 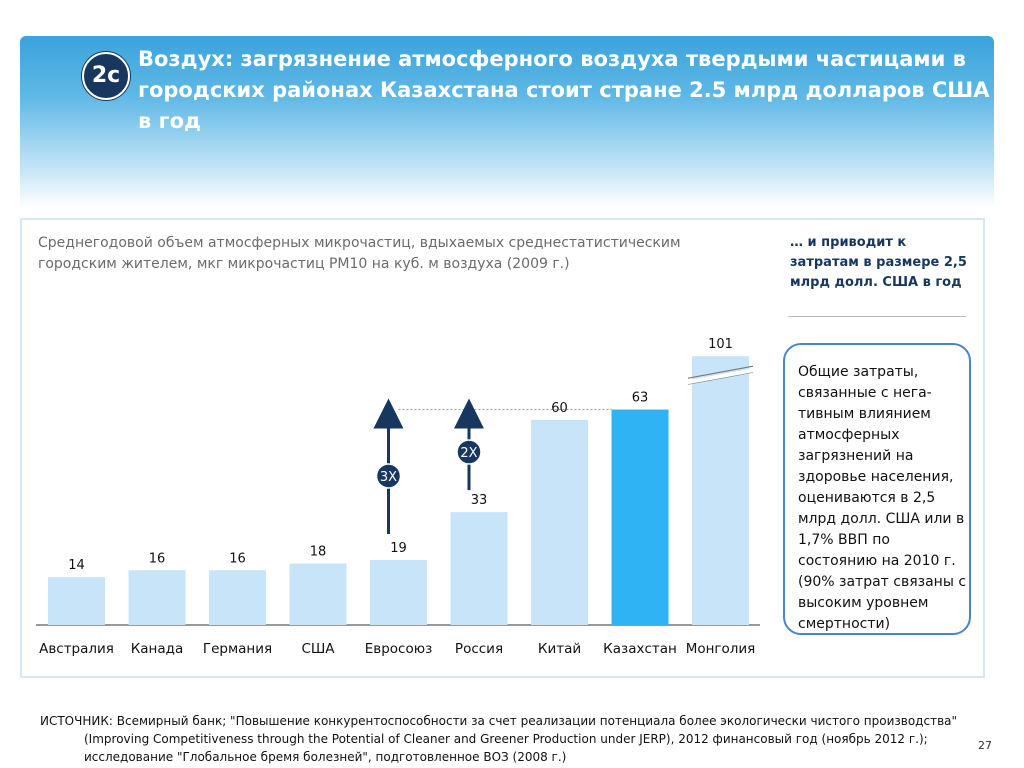 I want to click on multiplier-label-0: 3X, so click(x=388, y=477).